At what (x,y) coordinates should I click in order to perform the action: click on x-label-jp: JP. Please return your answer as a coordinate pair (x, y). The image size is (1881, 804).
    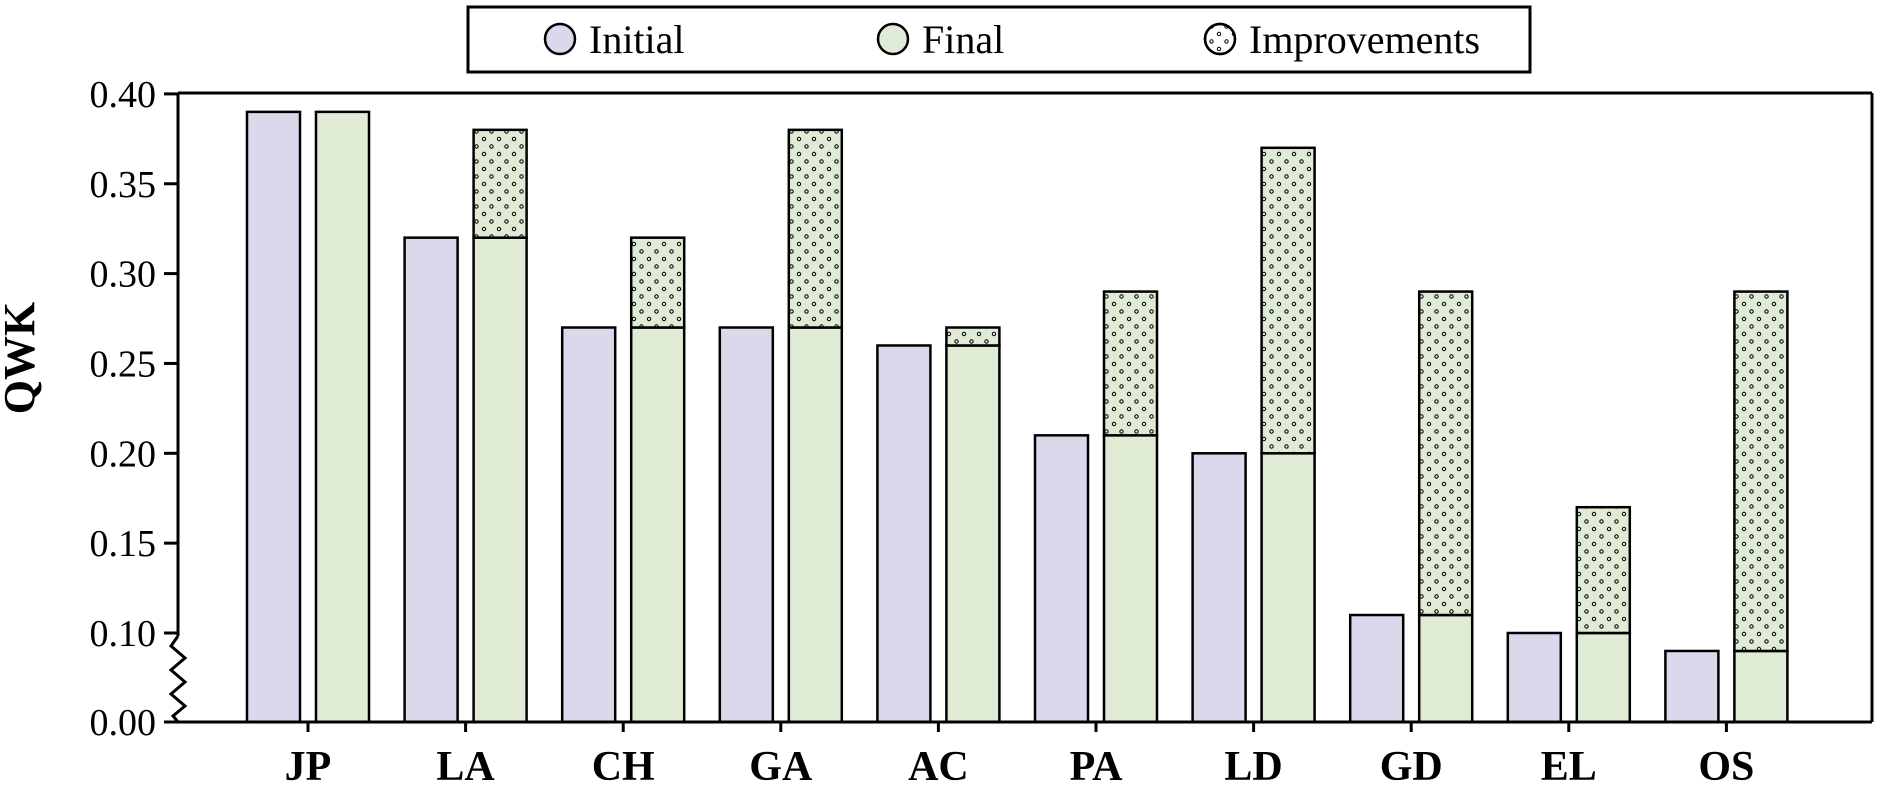
    Looking at the image, I should click on (308, 767).